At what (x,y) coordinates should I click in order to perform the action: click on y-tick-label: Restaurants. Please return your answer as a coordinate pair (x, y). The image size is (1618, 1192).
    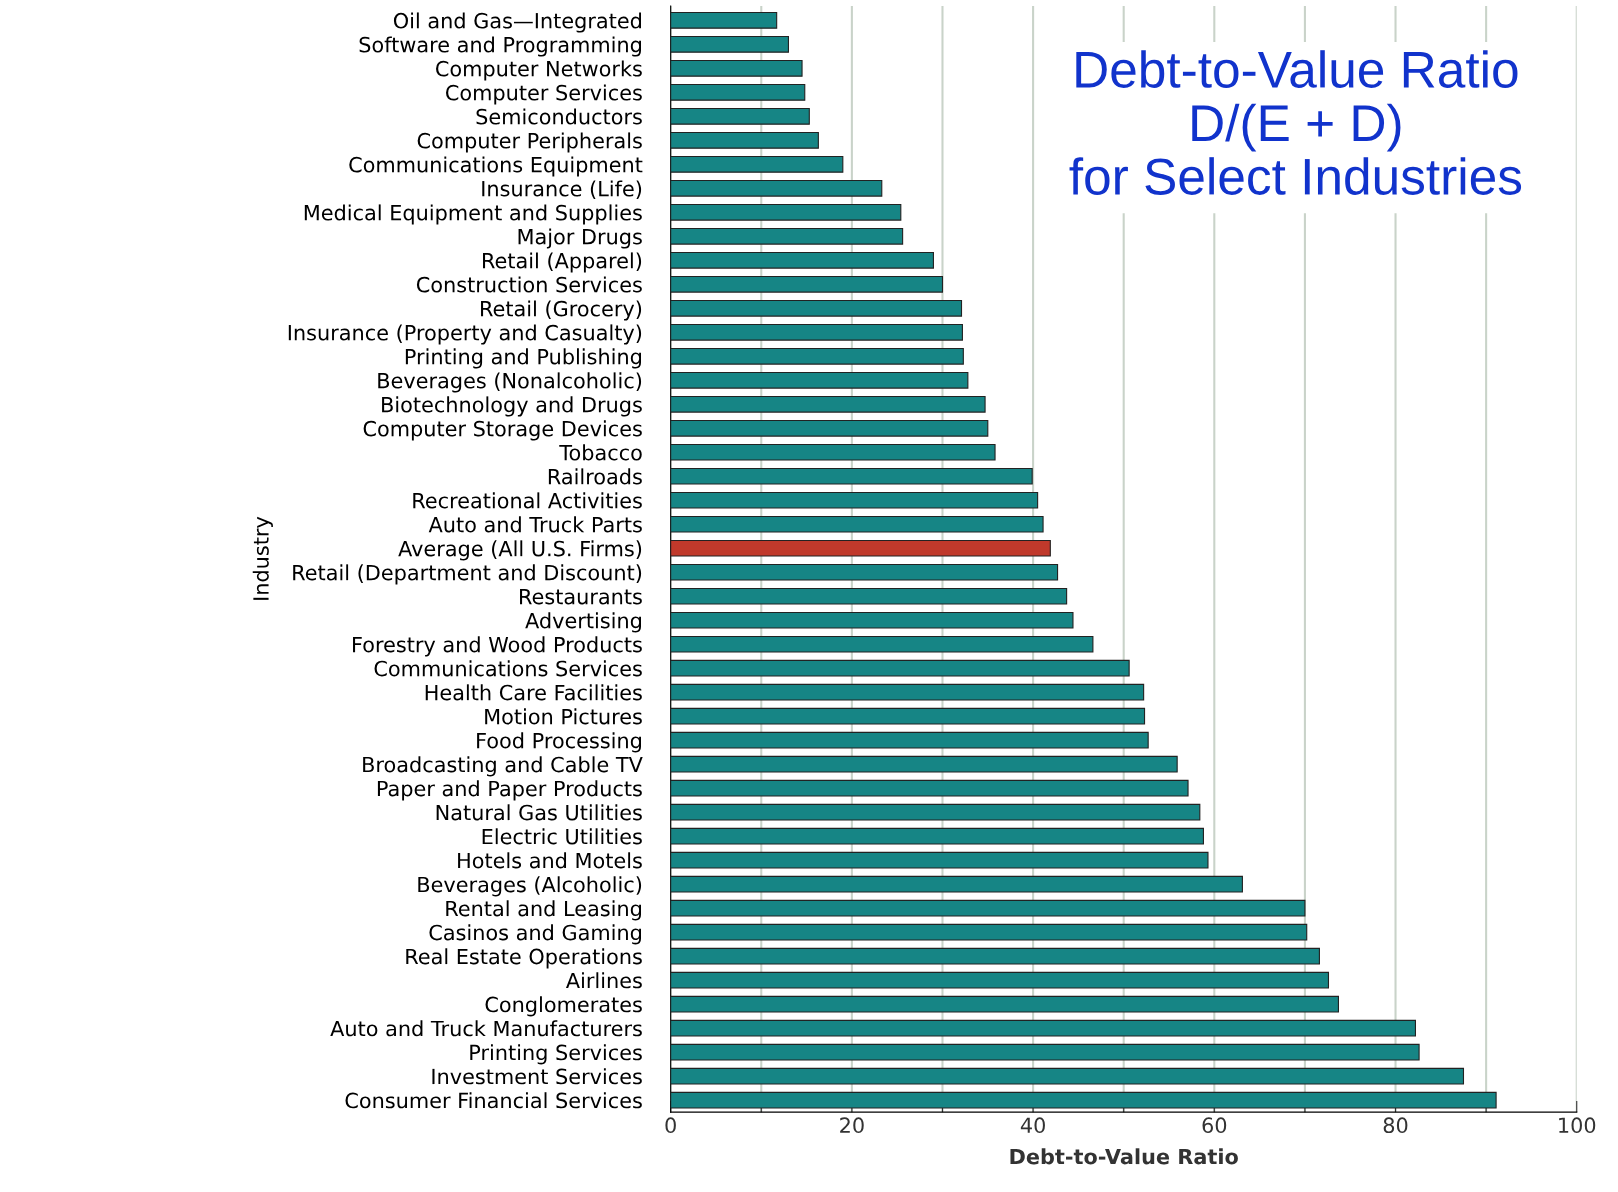
    Looking at the image, I should click on (581, 596).